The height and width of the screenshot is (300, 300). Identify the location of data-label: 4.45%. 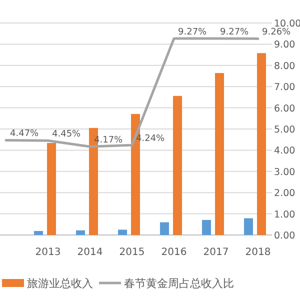
(67, 135).